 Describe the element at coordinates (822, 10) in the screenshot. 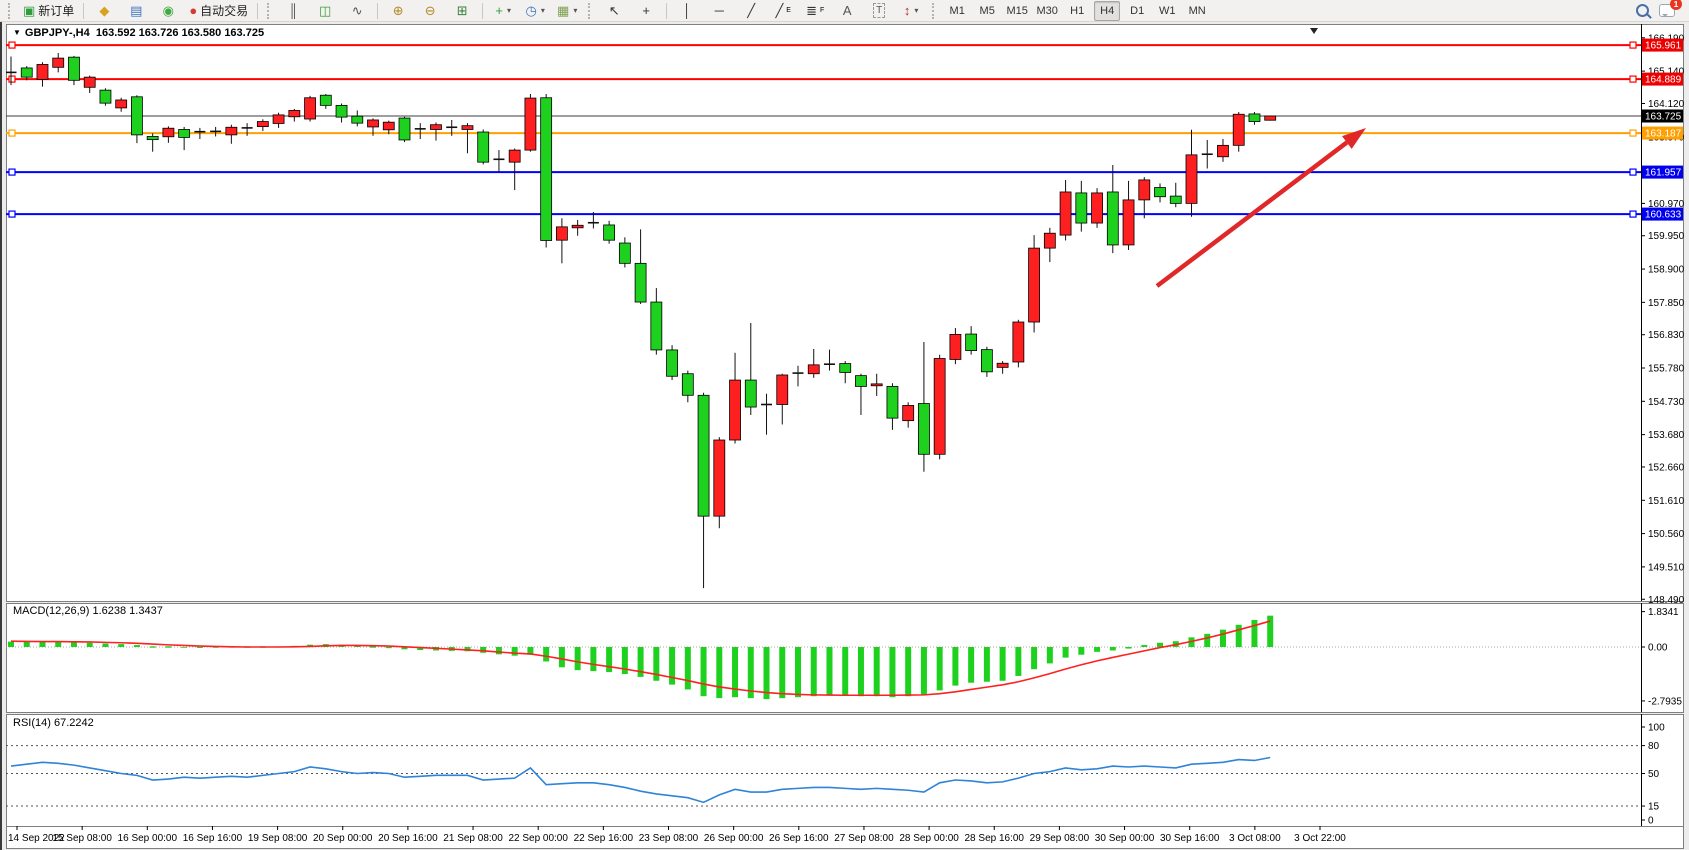

I see `fibonacci-button-sub: F` at that location.